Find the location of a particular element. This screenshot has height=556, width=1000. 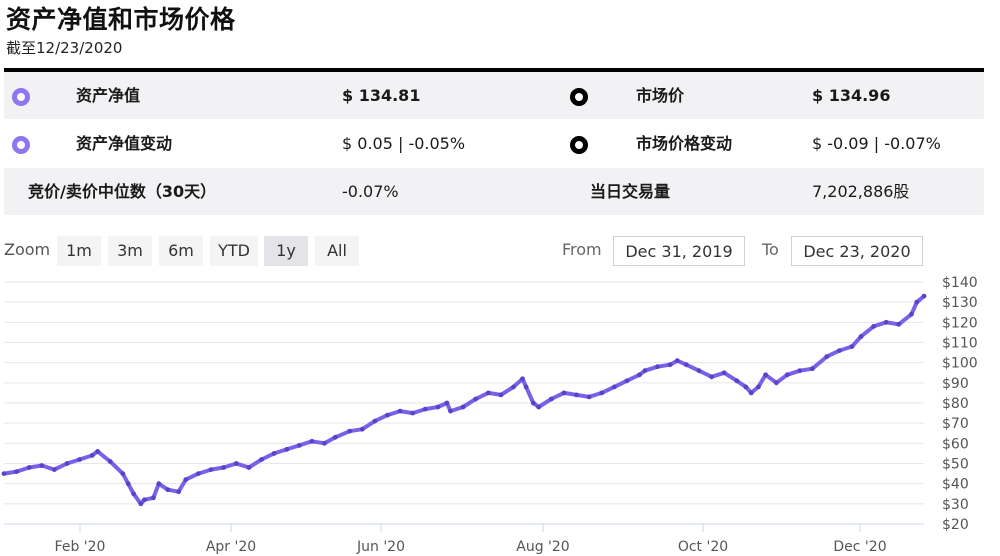

y-tick-label: $120 is located at coordinates (960, 323).